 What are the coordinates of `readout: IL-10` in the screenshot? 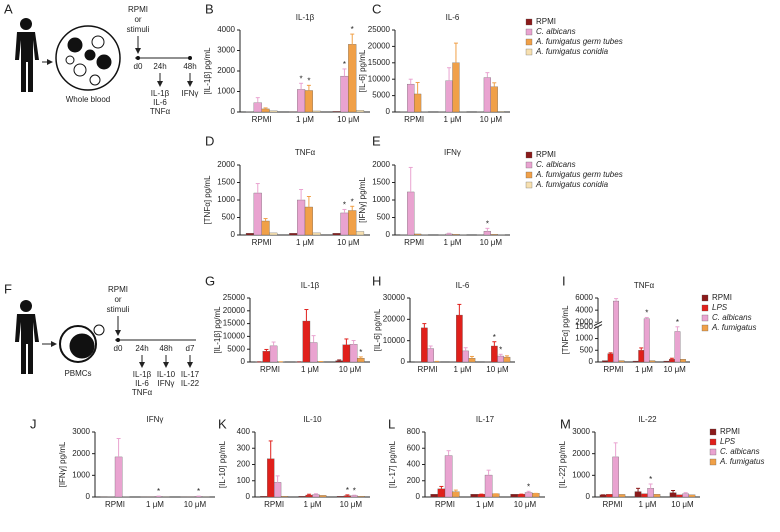 It's located at (166, 374).